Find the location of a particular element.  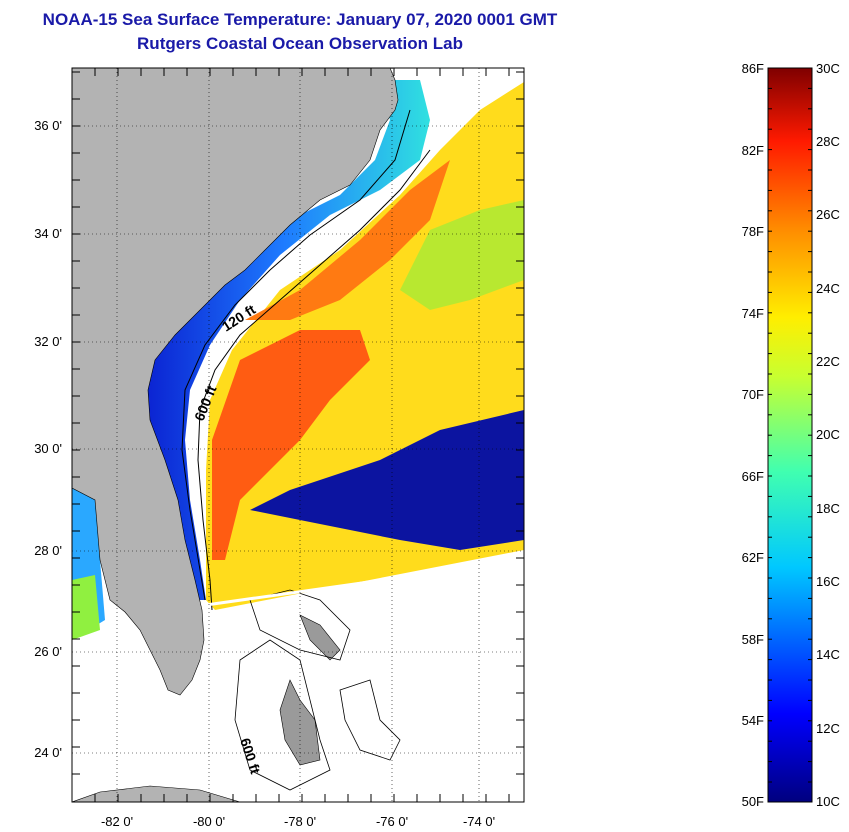

colorbar-c-label: 26C is located at coordinates (828, 214).